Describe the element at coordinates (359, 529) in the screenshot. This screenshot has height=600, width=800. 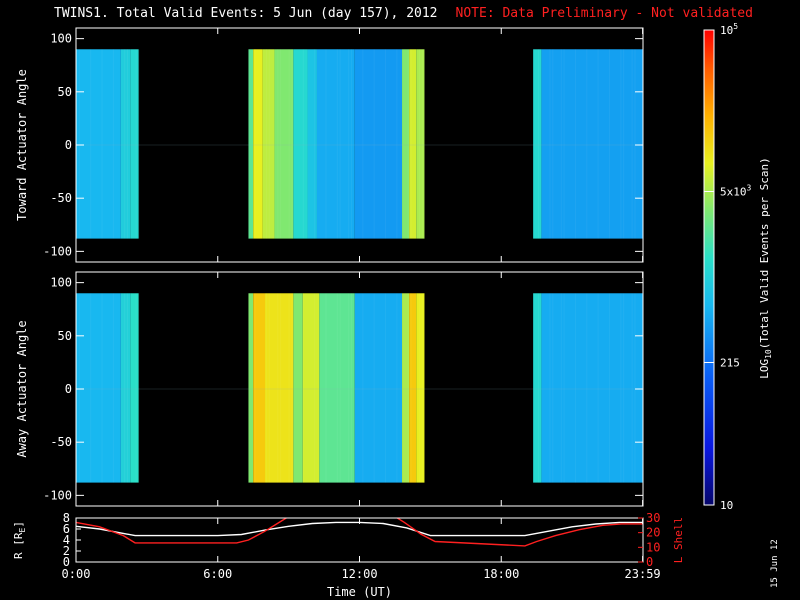
I see `r-series-line` at that location.